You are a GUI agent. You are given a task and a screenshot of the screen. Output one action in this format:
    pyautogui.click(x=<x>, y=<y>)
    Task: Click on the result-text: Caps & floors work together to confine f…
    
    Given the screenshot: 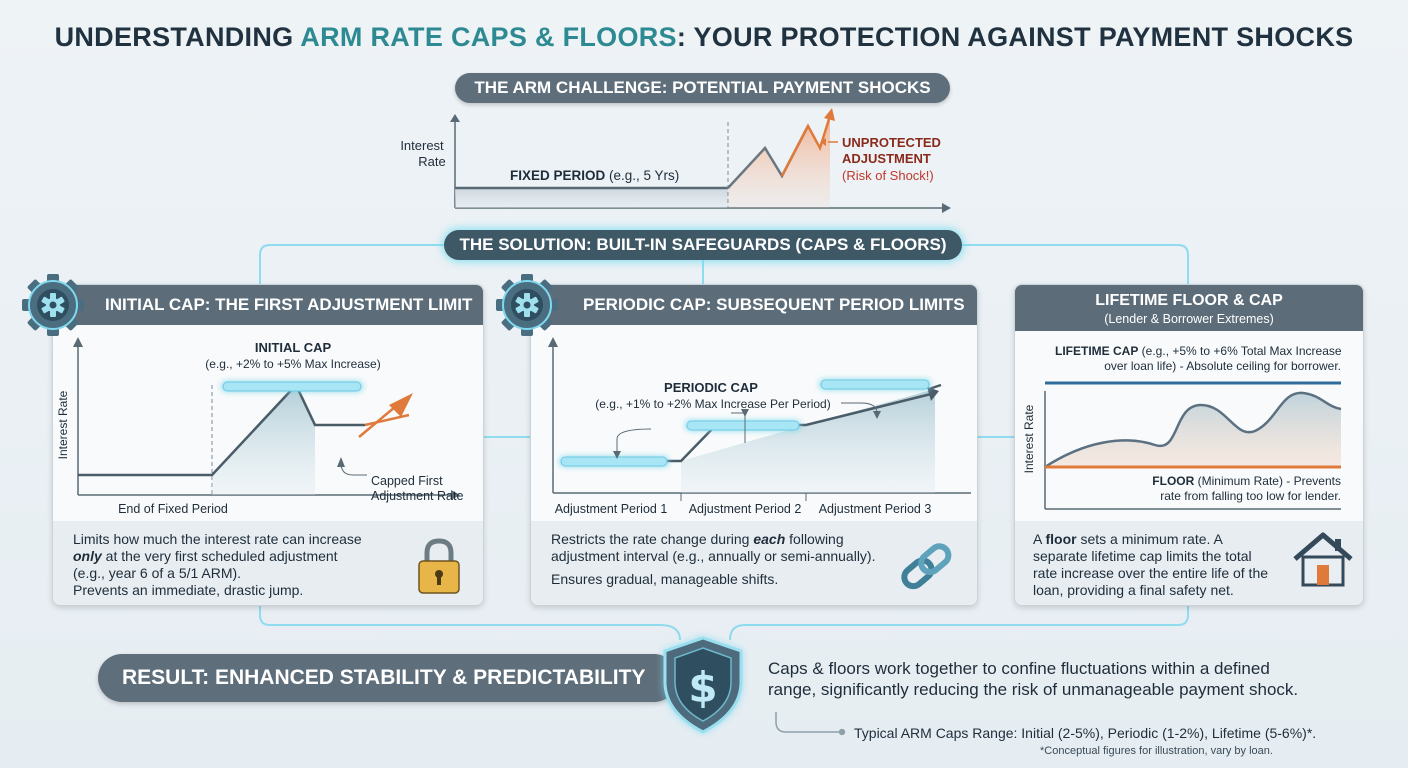 What is the action you would take?
    pyautogui.click(x=1068, y=679)
    